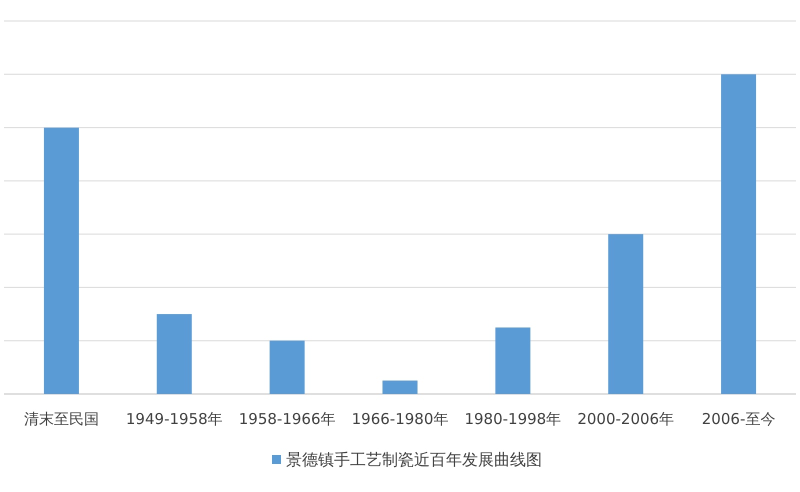 This screenshot has height=492, width=800. Describe the element at coordinates (287, 419) in the screenshot. I see `x-tick-label: 1958-1966年` at that location.